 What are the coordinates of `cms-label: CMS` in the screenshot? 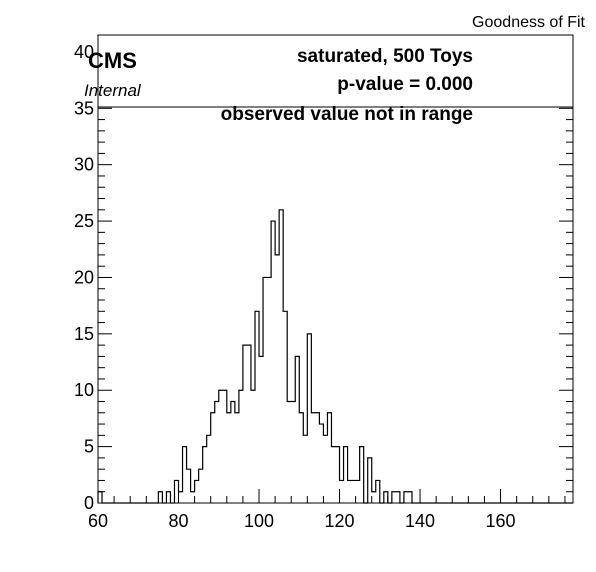 It's located at (112, 60).